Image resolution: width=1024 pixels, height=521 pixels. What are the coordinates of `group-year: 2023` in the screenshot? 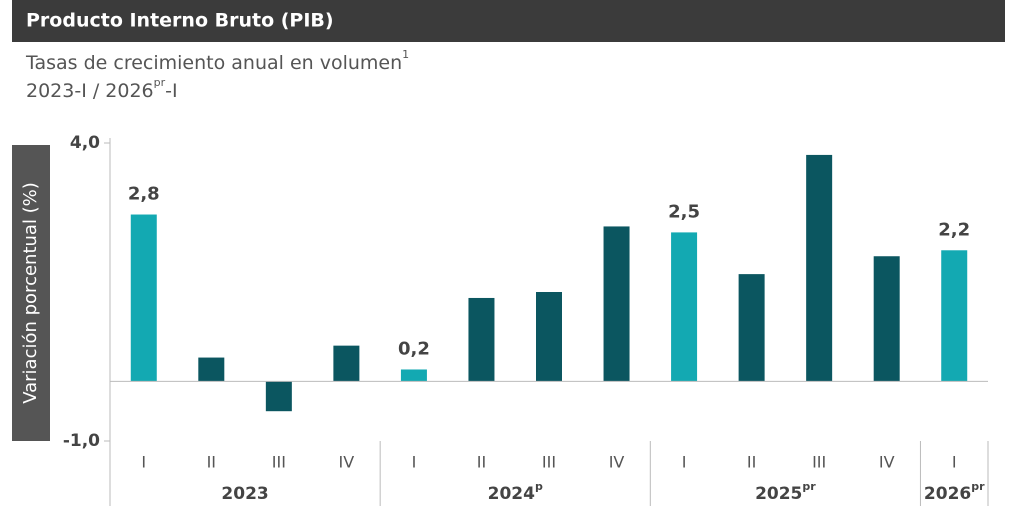 It's located at (244, 494).